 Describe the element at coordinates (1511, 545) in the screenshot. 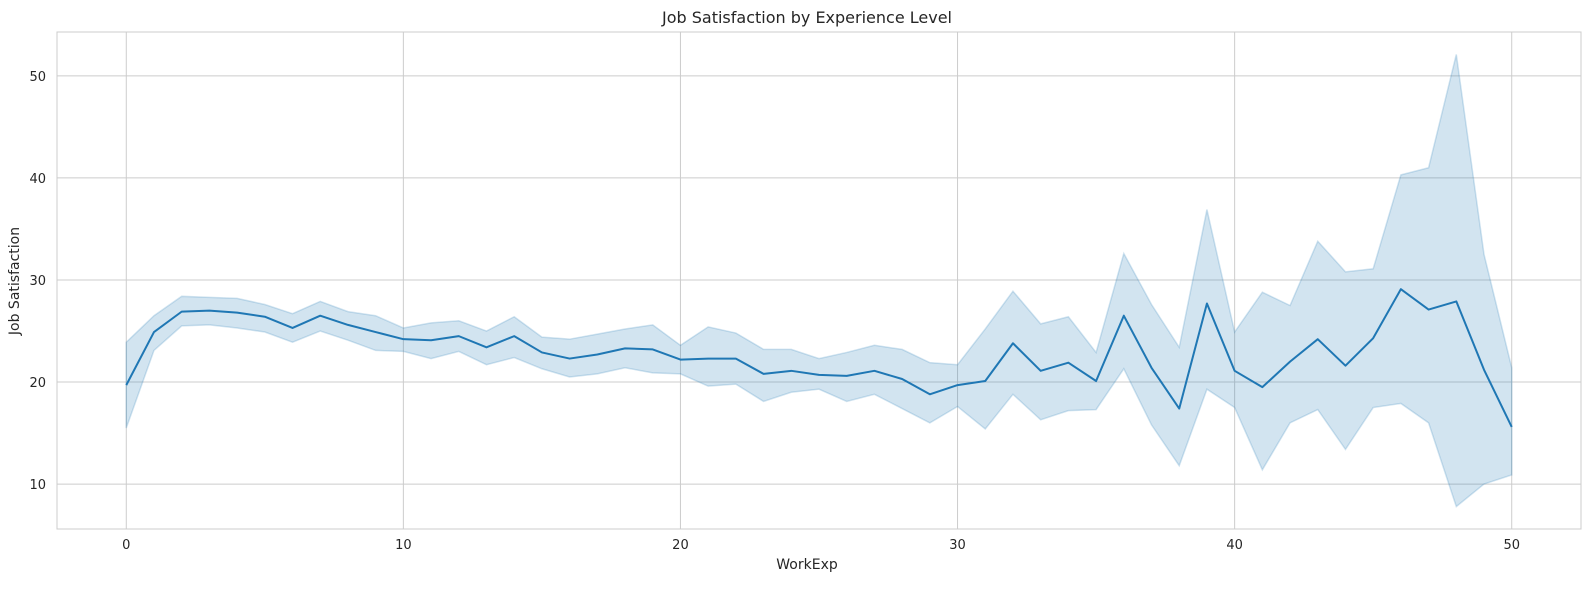

I see `x-tick-label: 50` at that location.